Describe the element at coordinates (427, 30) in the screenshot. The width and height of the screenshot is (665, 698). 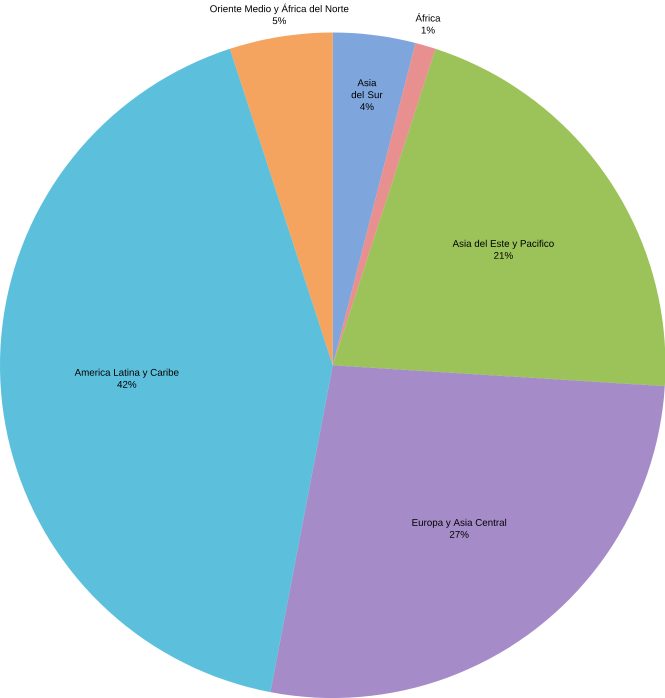
I see `data-label: 1%` at that location.